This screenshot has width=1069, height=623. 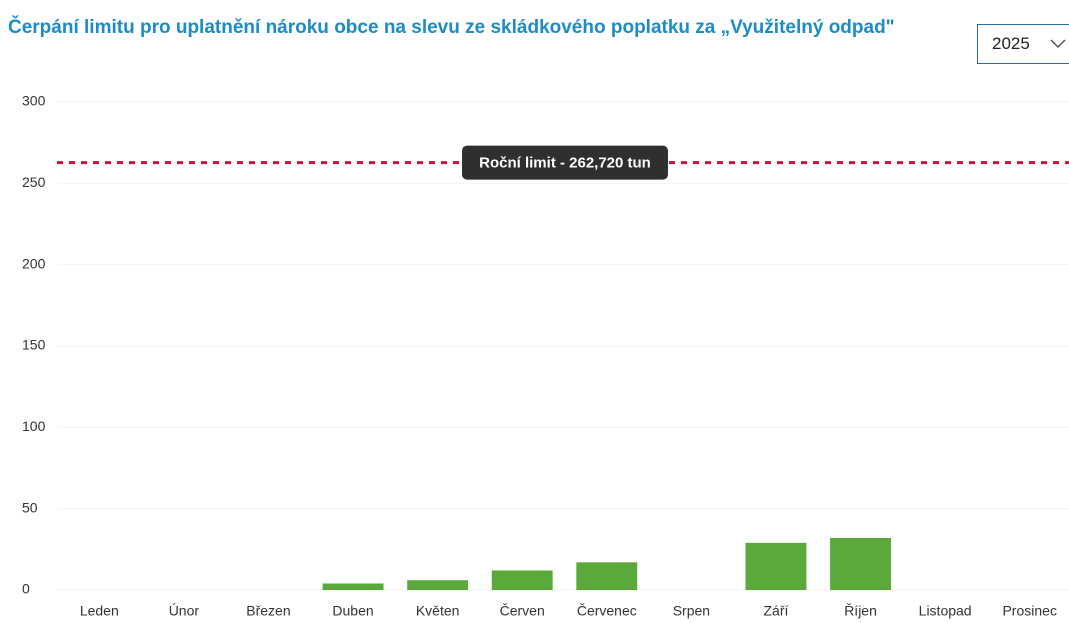 I want to click on x-tick-label: Květen, so click(x=438, y=611).